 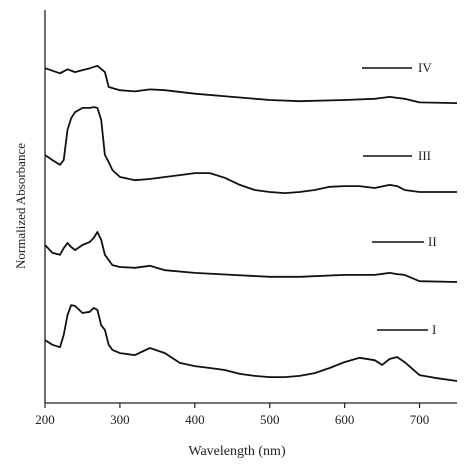 What do you see at coordinates (20, 206) in the screenshot?
I see `y-axis-label: Normalized Absorbance` at bounding box center [20, 206].